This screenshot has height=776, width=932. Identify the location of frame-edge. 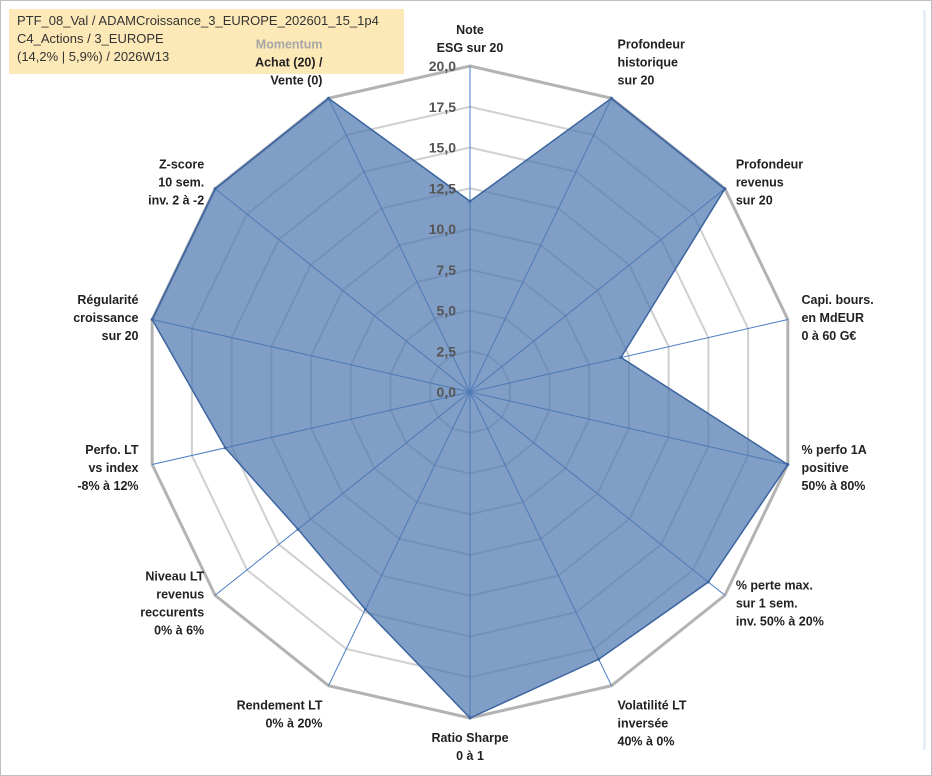
(924, 380).